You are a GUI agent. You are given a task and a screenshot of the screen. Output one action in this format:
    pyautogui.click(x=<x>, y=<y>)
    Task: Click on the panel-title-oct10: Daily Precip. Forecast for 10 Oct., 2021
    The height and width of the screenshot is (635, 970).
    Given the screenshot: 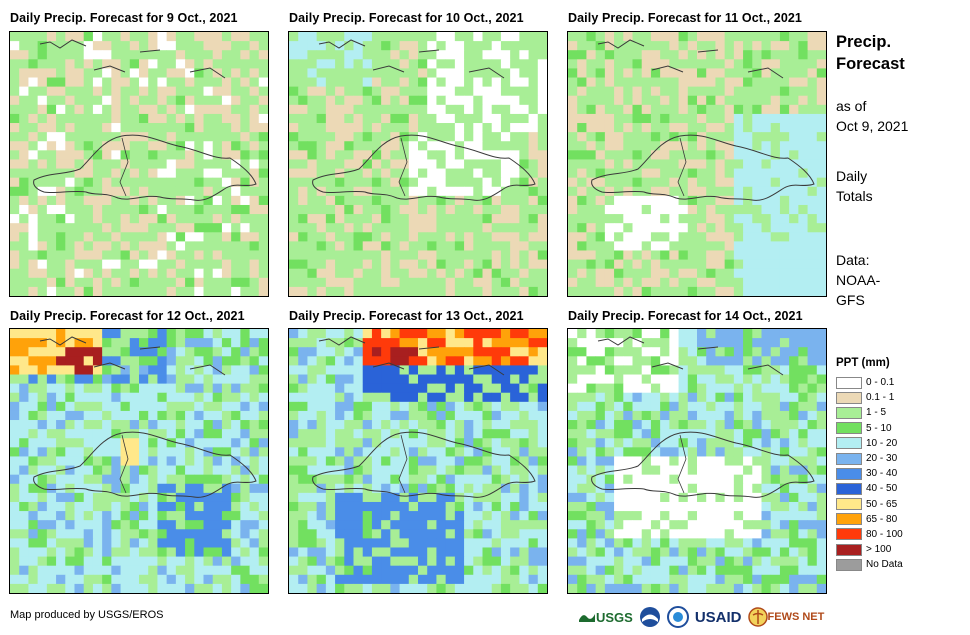 What is the action you would take?
    pyautogui.click(x=406, y=18)
    